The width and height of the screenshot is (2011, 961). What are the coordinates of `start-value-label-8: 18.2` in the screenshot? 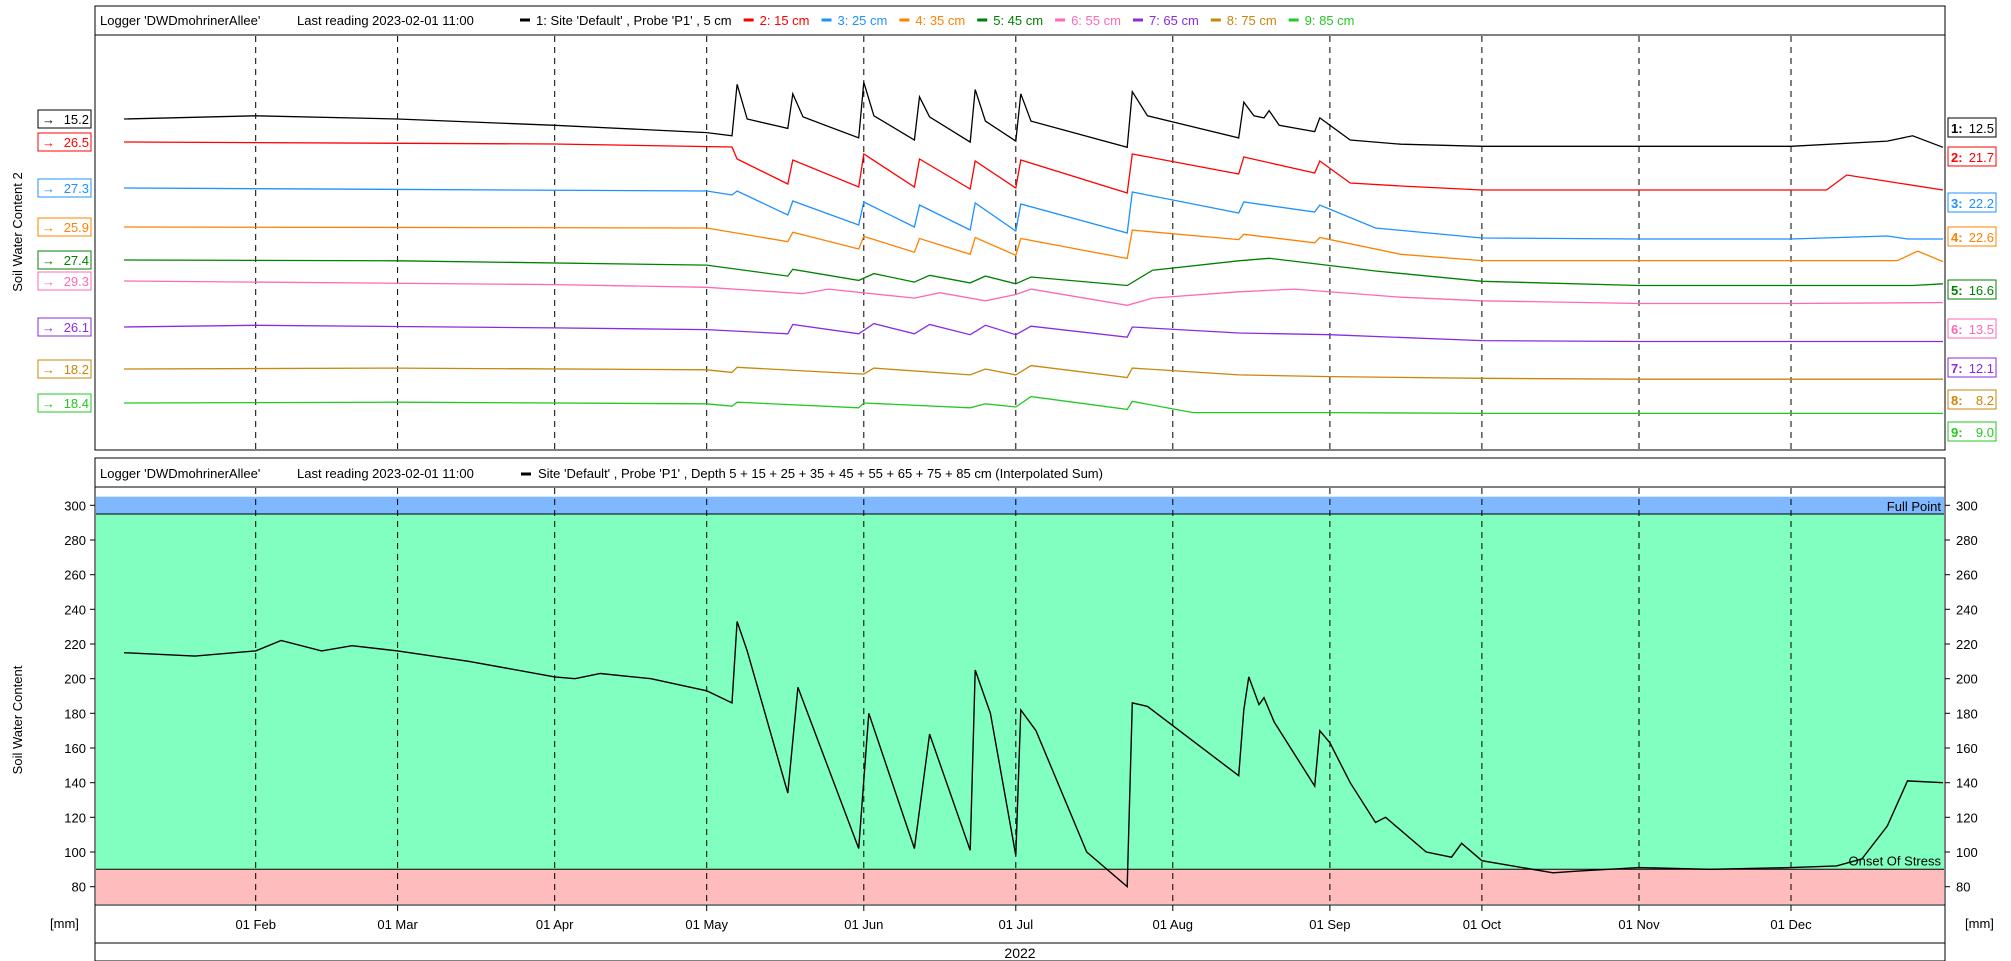 It's located at (76, 369).